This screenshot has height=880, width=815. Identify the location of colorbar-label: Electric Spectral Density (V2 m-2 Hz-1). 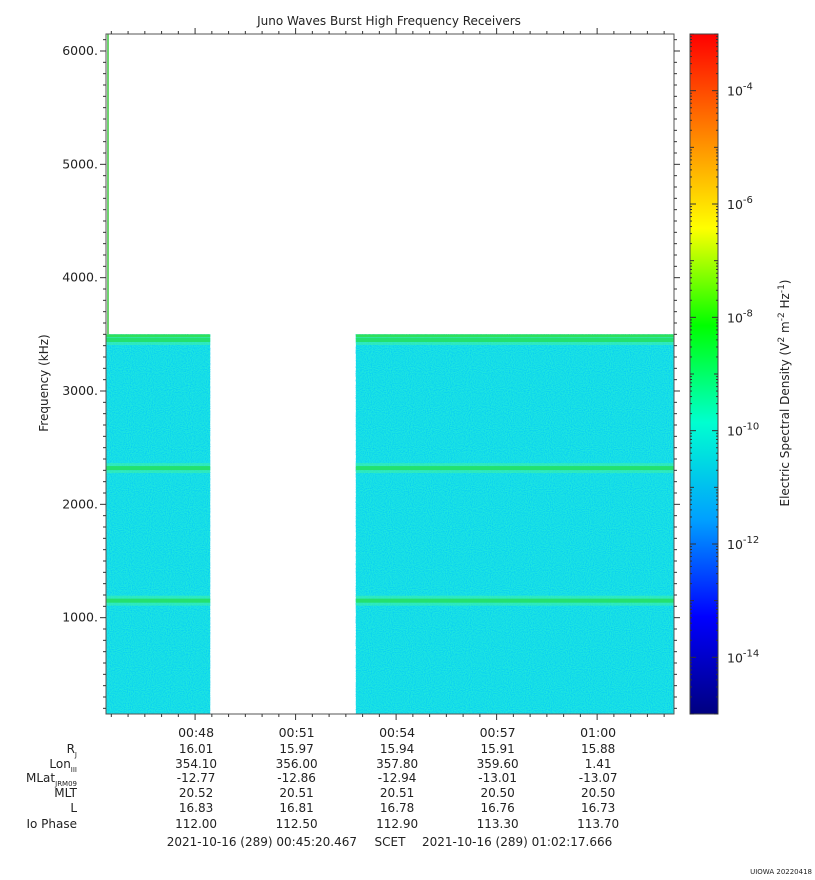
(784, 392).